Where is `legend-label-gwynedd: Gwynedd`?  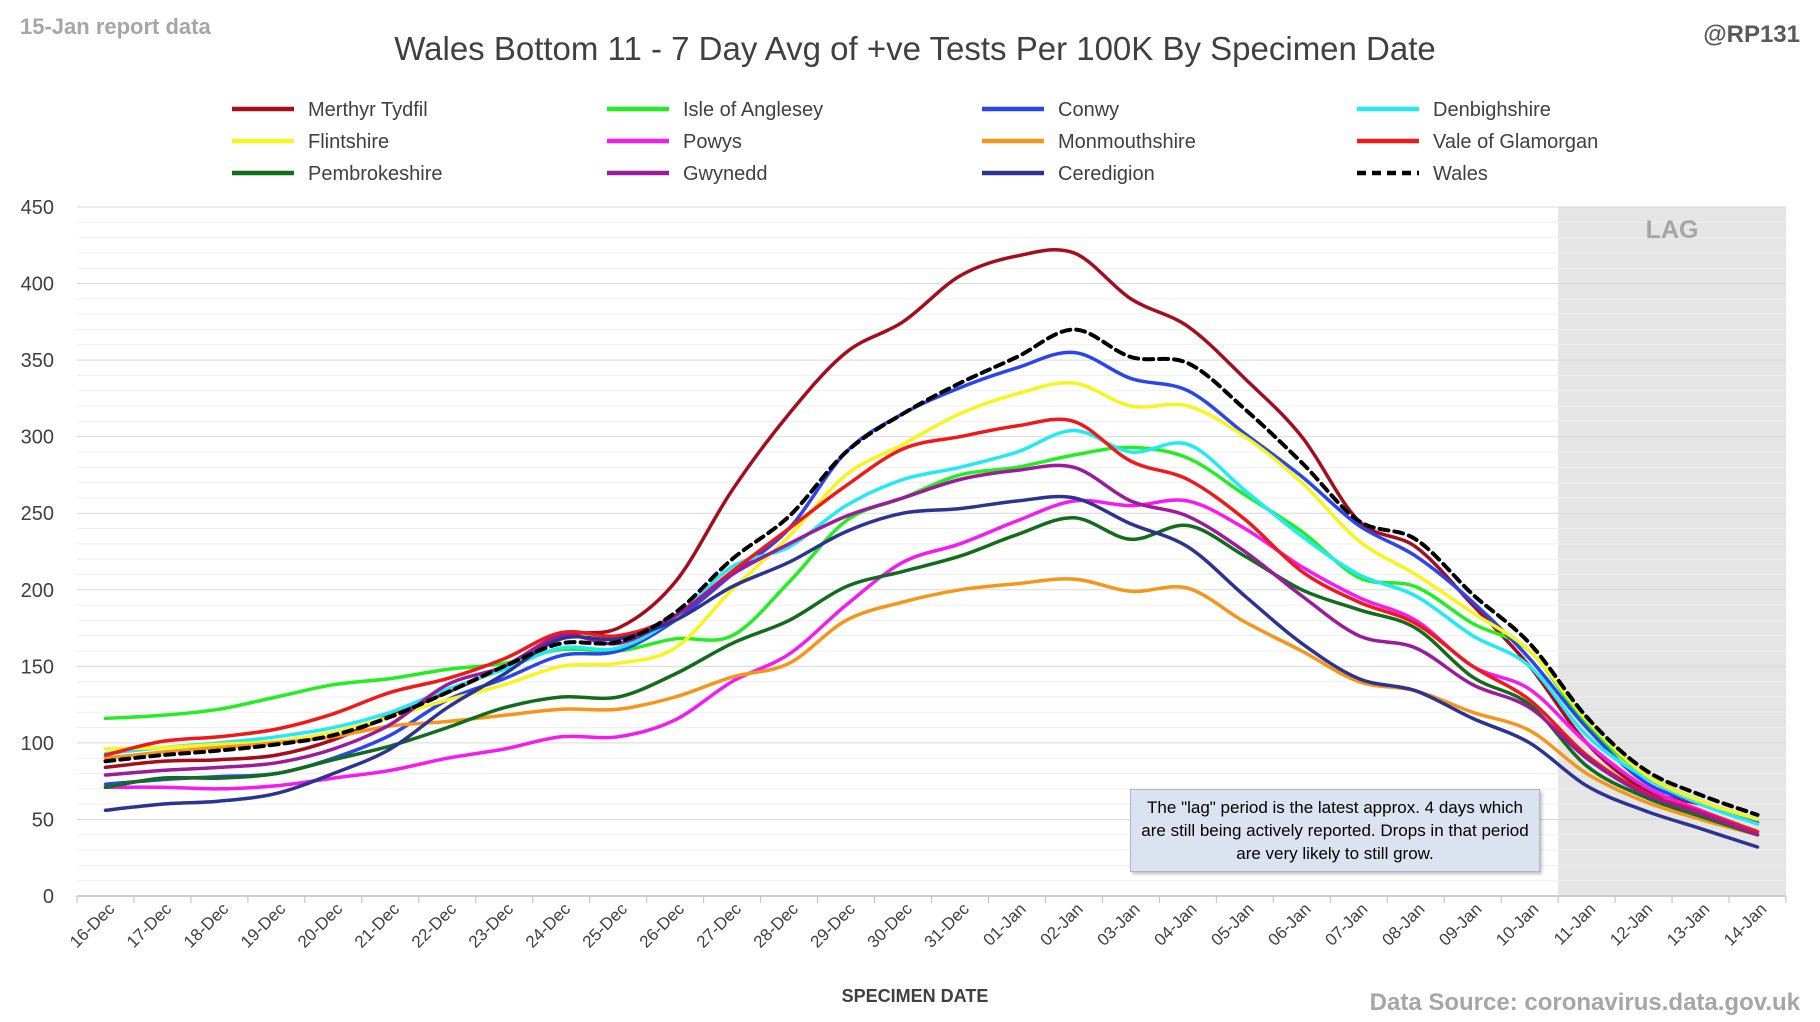 legend-label-gwynedd: Gwynedd is located at coordinates (725, 174).